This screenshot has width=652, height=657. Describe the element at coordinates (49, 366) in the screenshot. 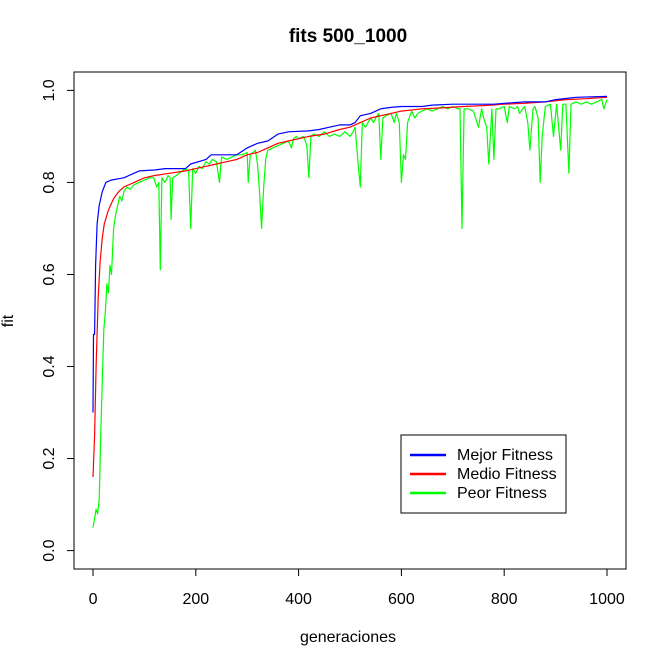

I see `y-tick-label: 0.4` at that location.